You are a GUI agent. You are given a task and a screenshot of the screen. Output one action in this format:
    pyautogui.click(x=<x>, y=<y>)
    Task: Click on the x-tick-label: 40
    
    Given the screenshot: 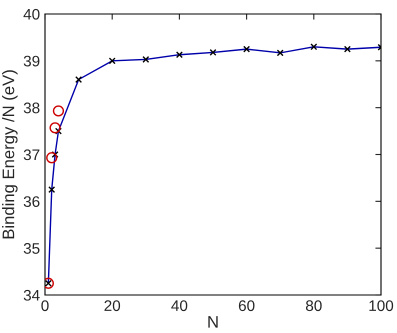 What is the action you would take?
    pyautogui.click(x=179, y=306)
    